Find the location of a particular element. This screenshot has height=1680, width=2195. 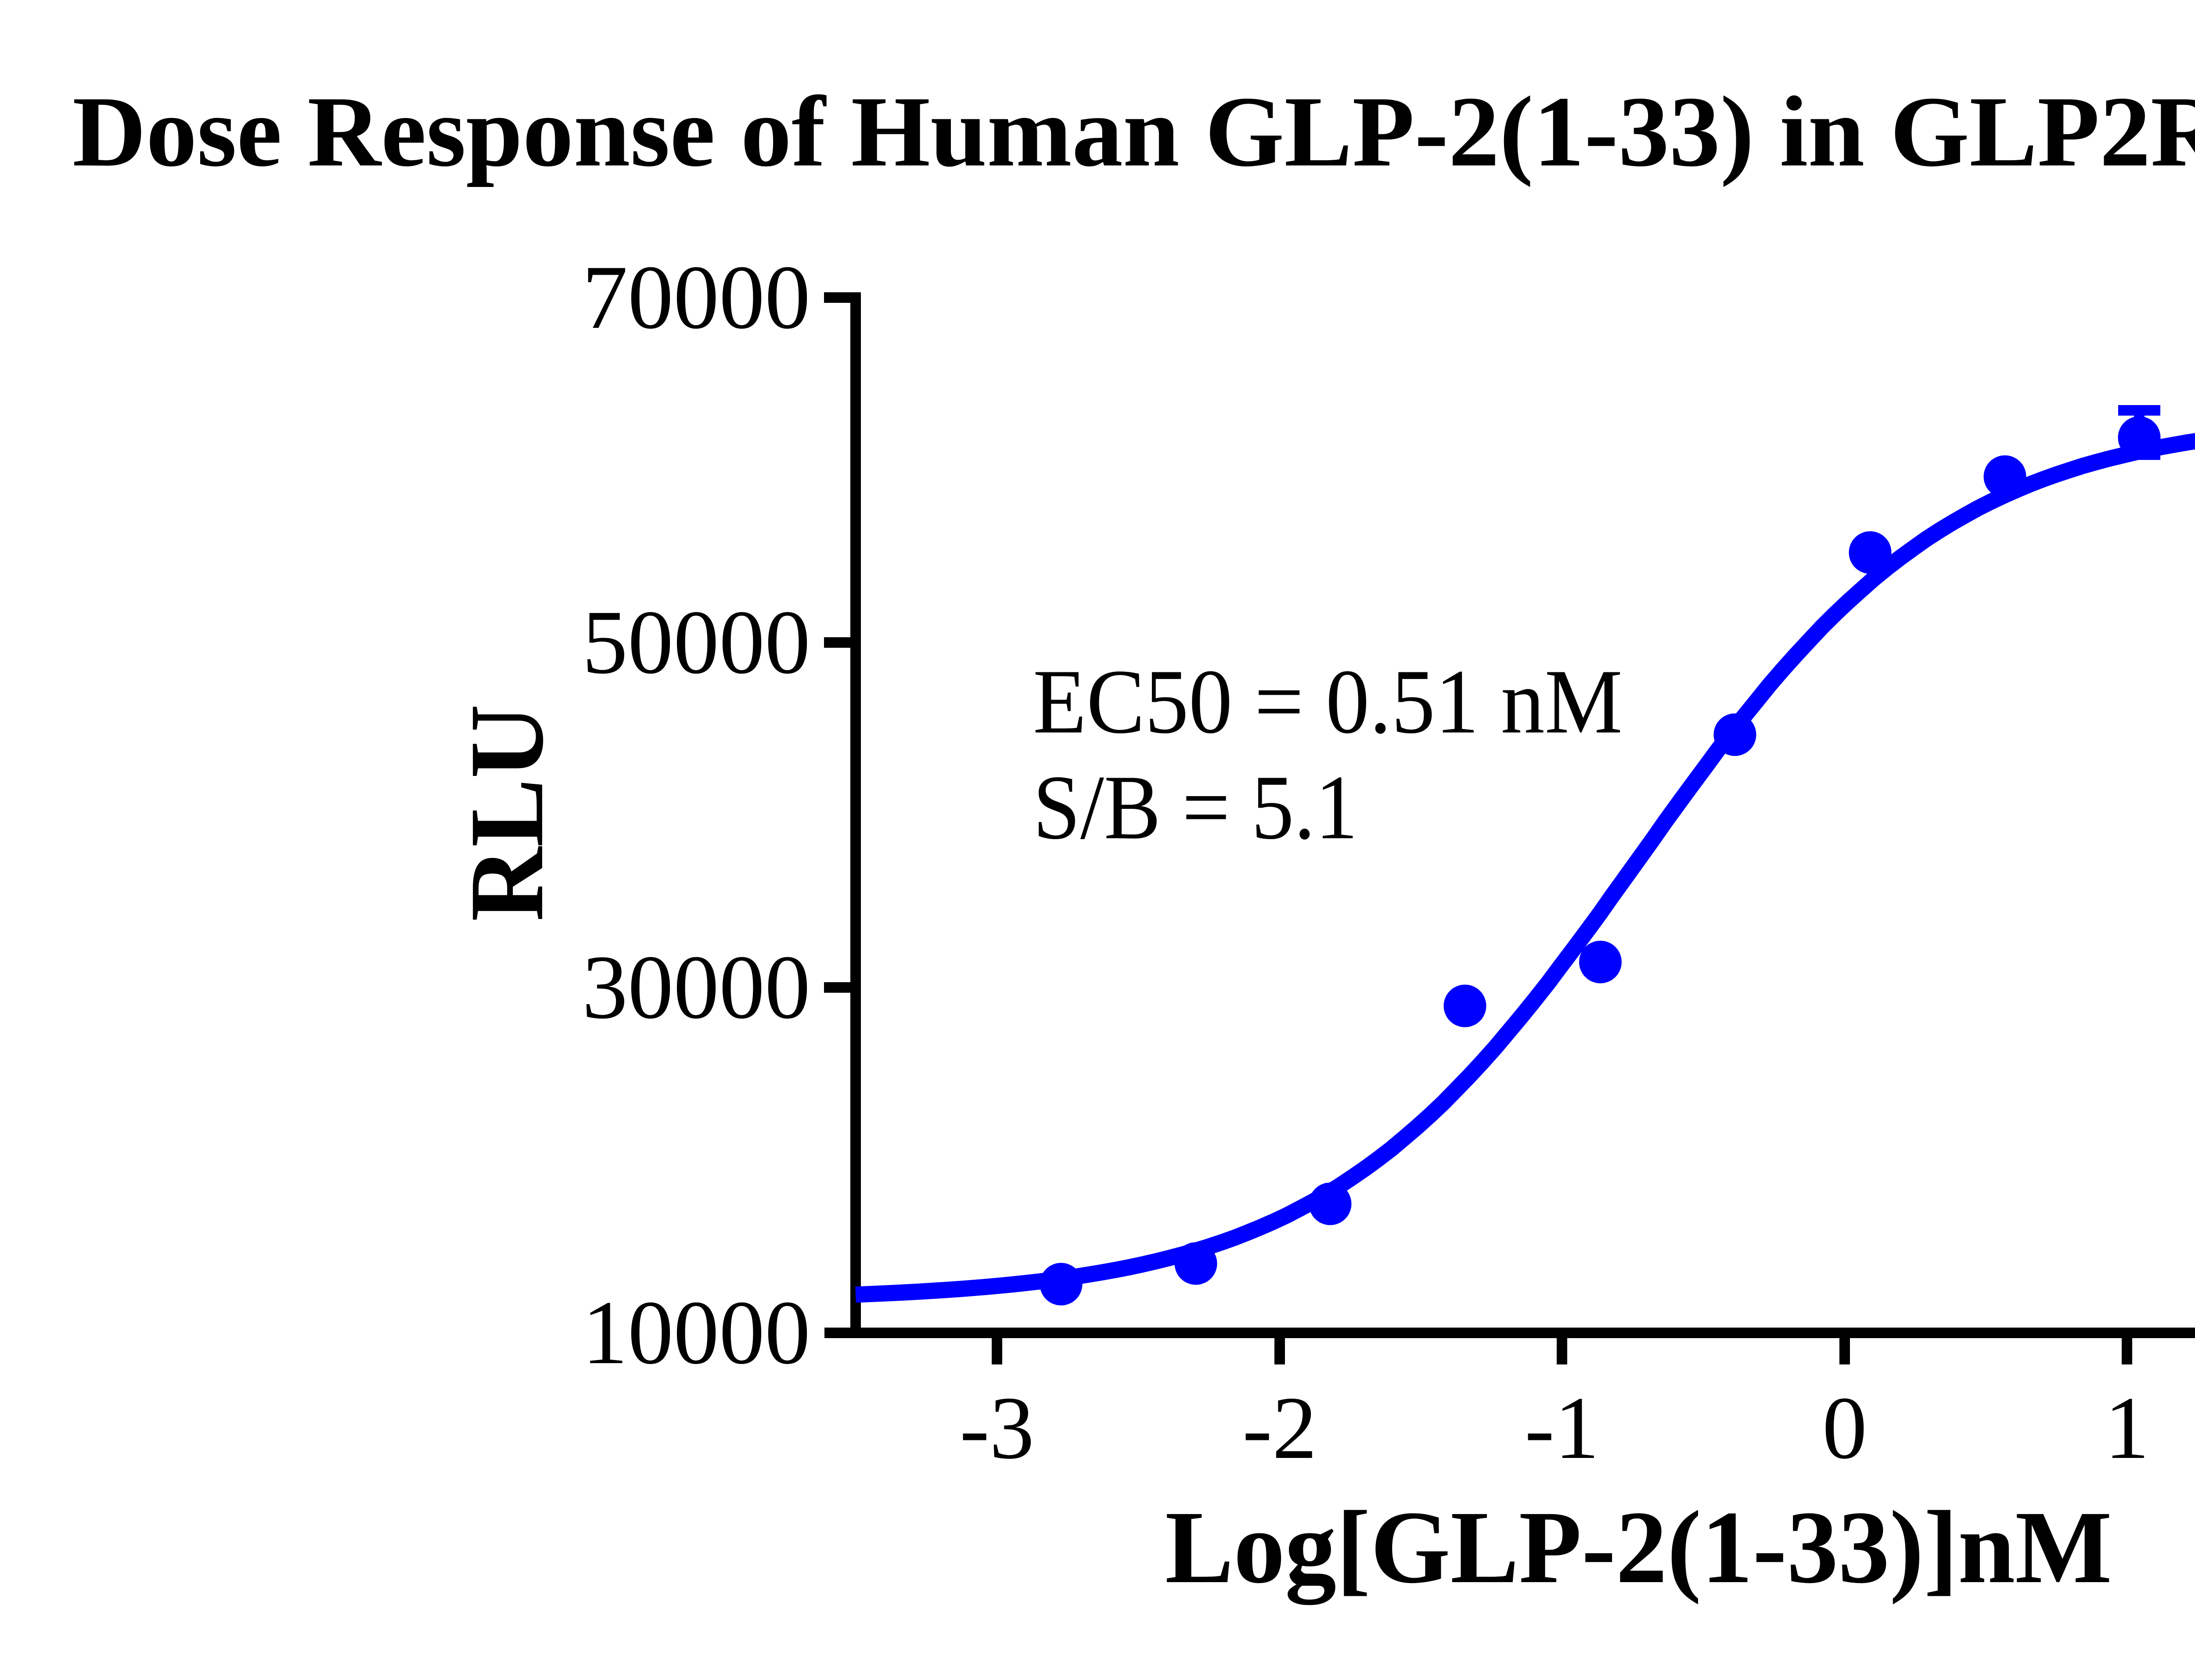

svg-text: -1 is located at coordinates (1562, 1428).